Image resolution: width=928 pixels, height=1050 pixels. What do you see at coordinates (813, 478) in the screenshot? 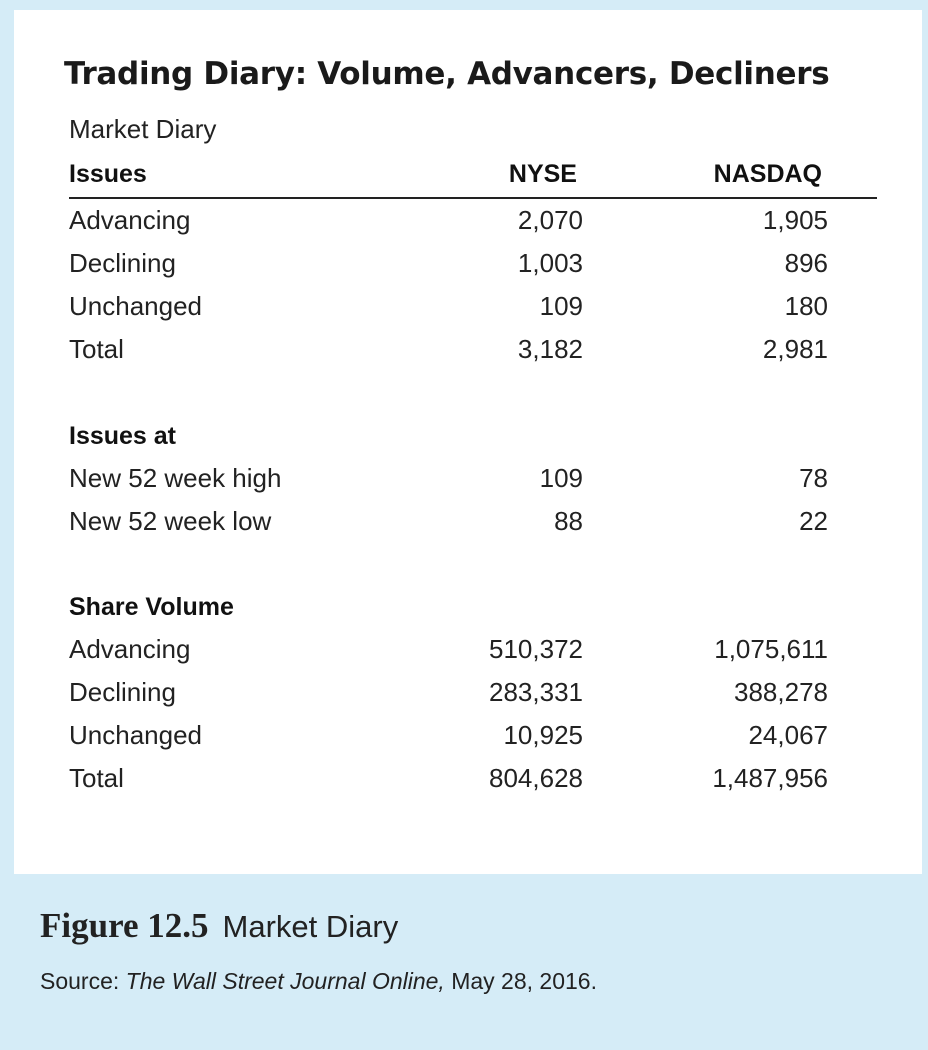
I see `nasdaq-value: 78` at bounding box center [813, 478].